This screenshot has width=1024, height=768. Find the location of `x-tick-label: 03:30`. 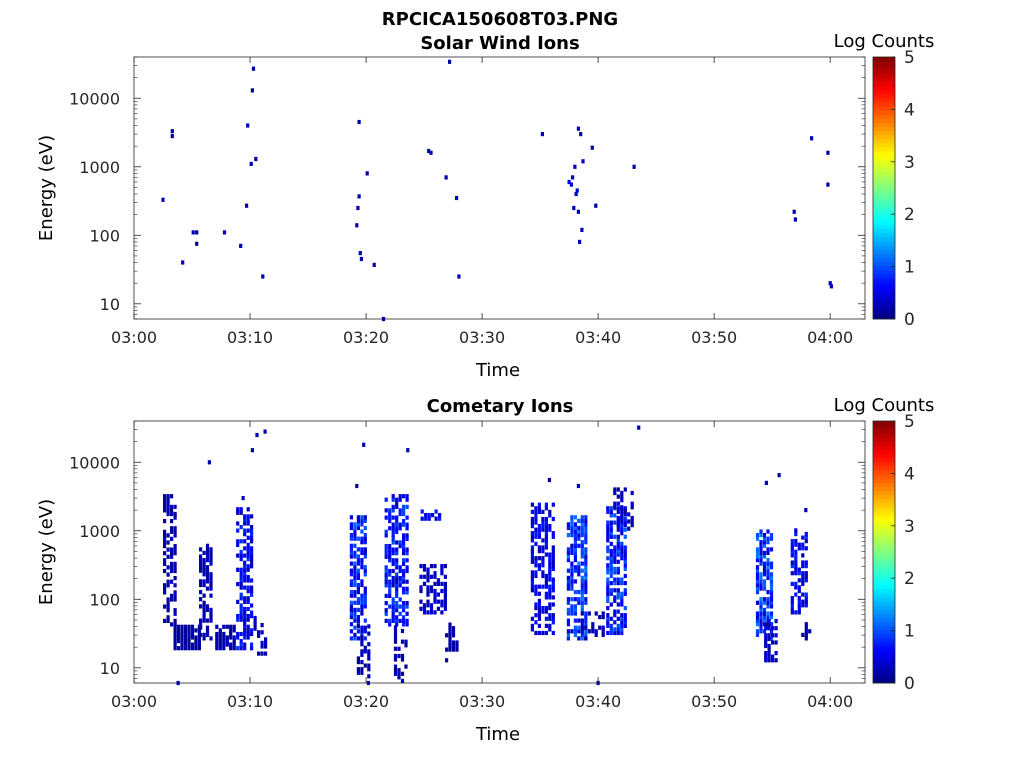

x-tick-label: 03:30 is located at coordinates (482, 701).